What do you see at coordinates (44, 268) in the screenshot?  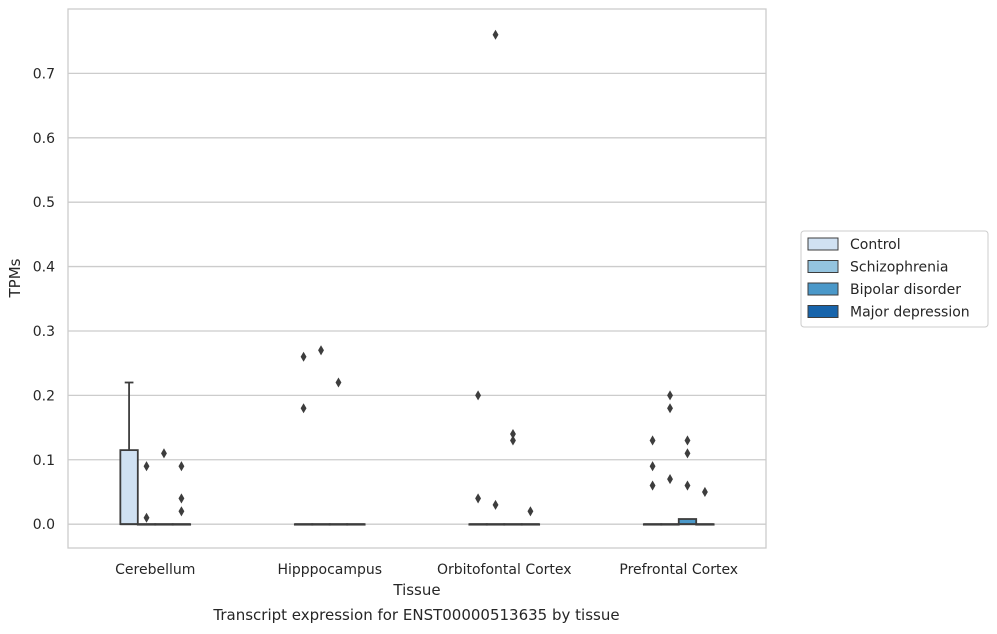 I see `y-tick-label: 0.4` at bounding box center [44, 268].